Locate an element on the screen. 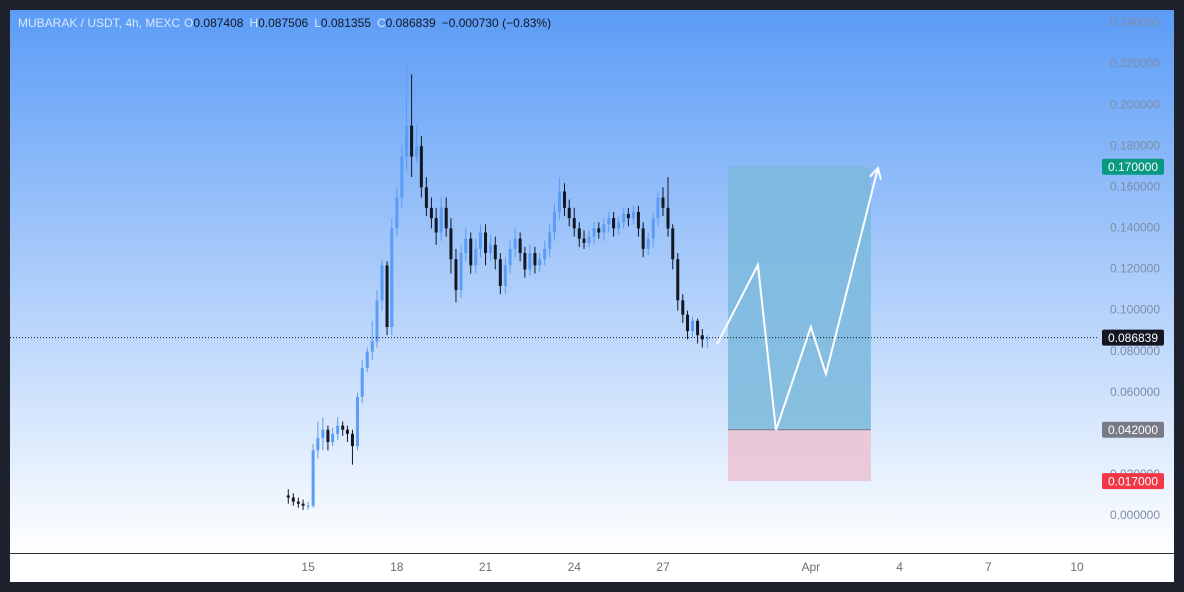 This screenshot has width=1184, height=592. x-tick-label: 7 is located at coordinates (988, 567).